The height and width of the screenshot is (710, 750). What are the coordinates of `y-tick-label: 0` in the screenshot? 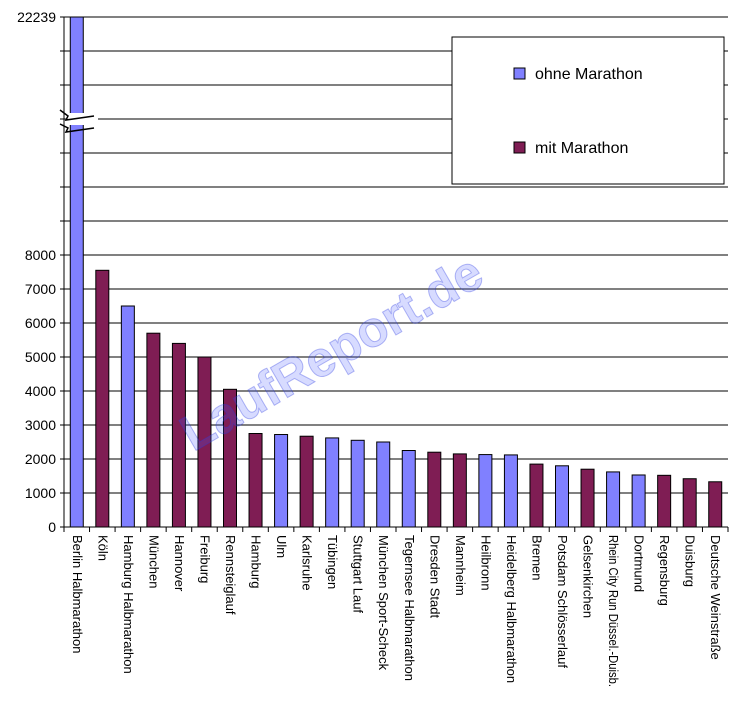 It's located at (52, 527).